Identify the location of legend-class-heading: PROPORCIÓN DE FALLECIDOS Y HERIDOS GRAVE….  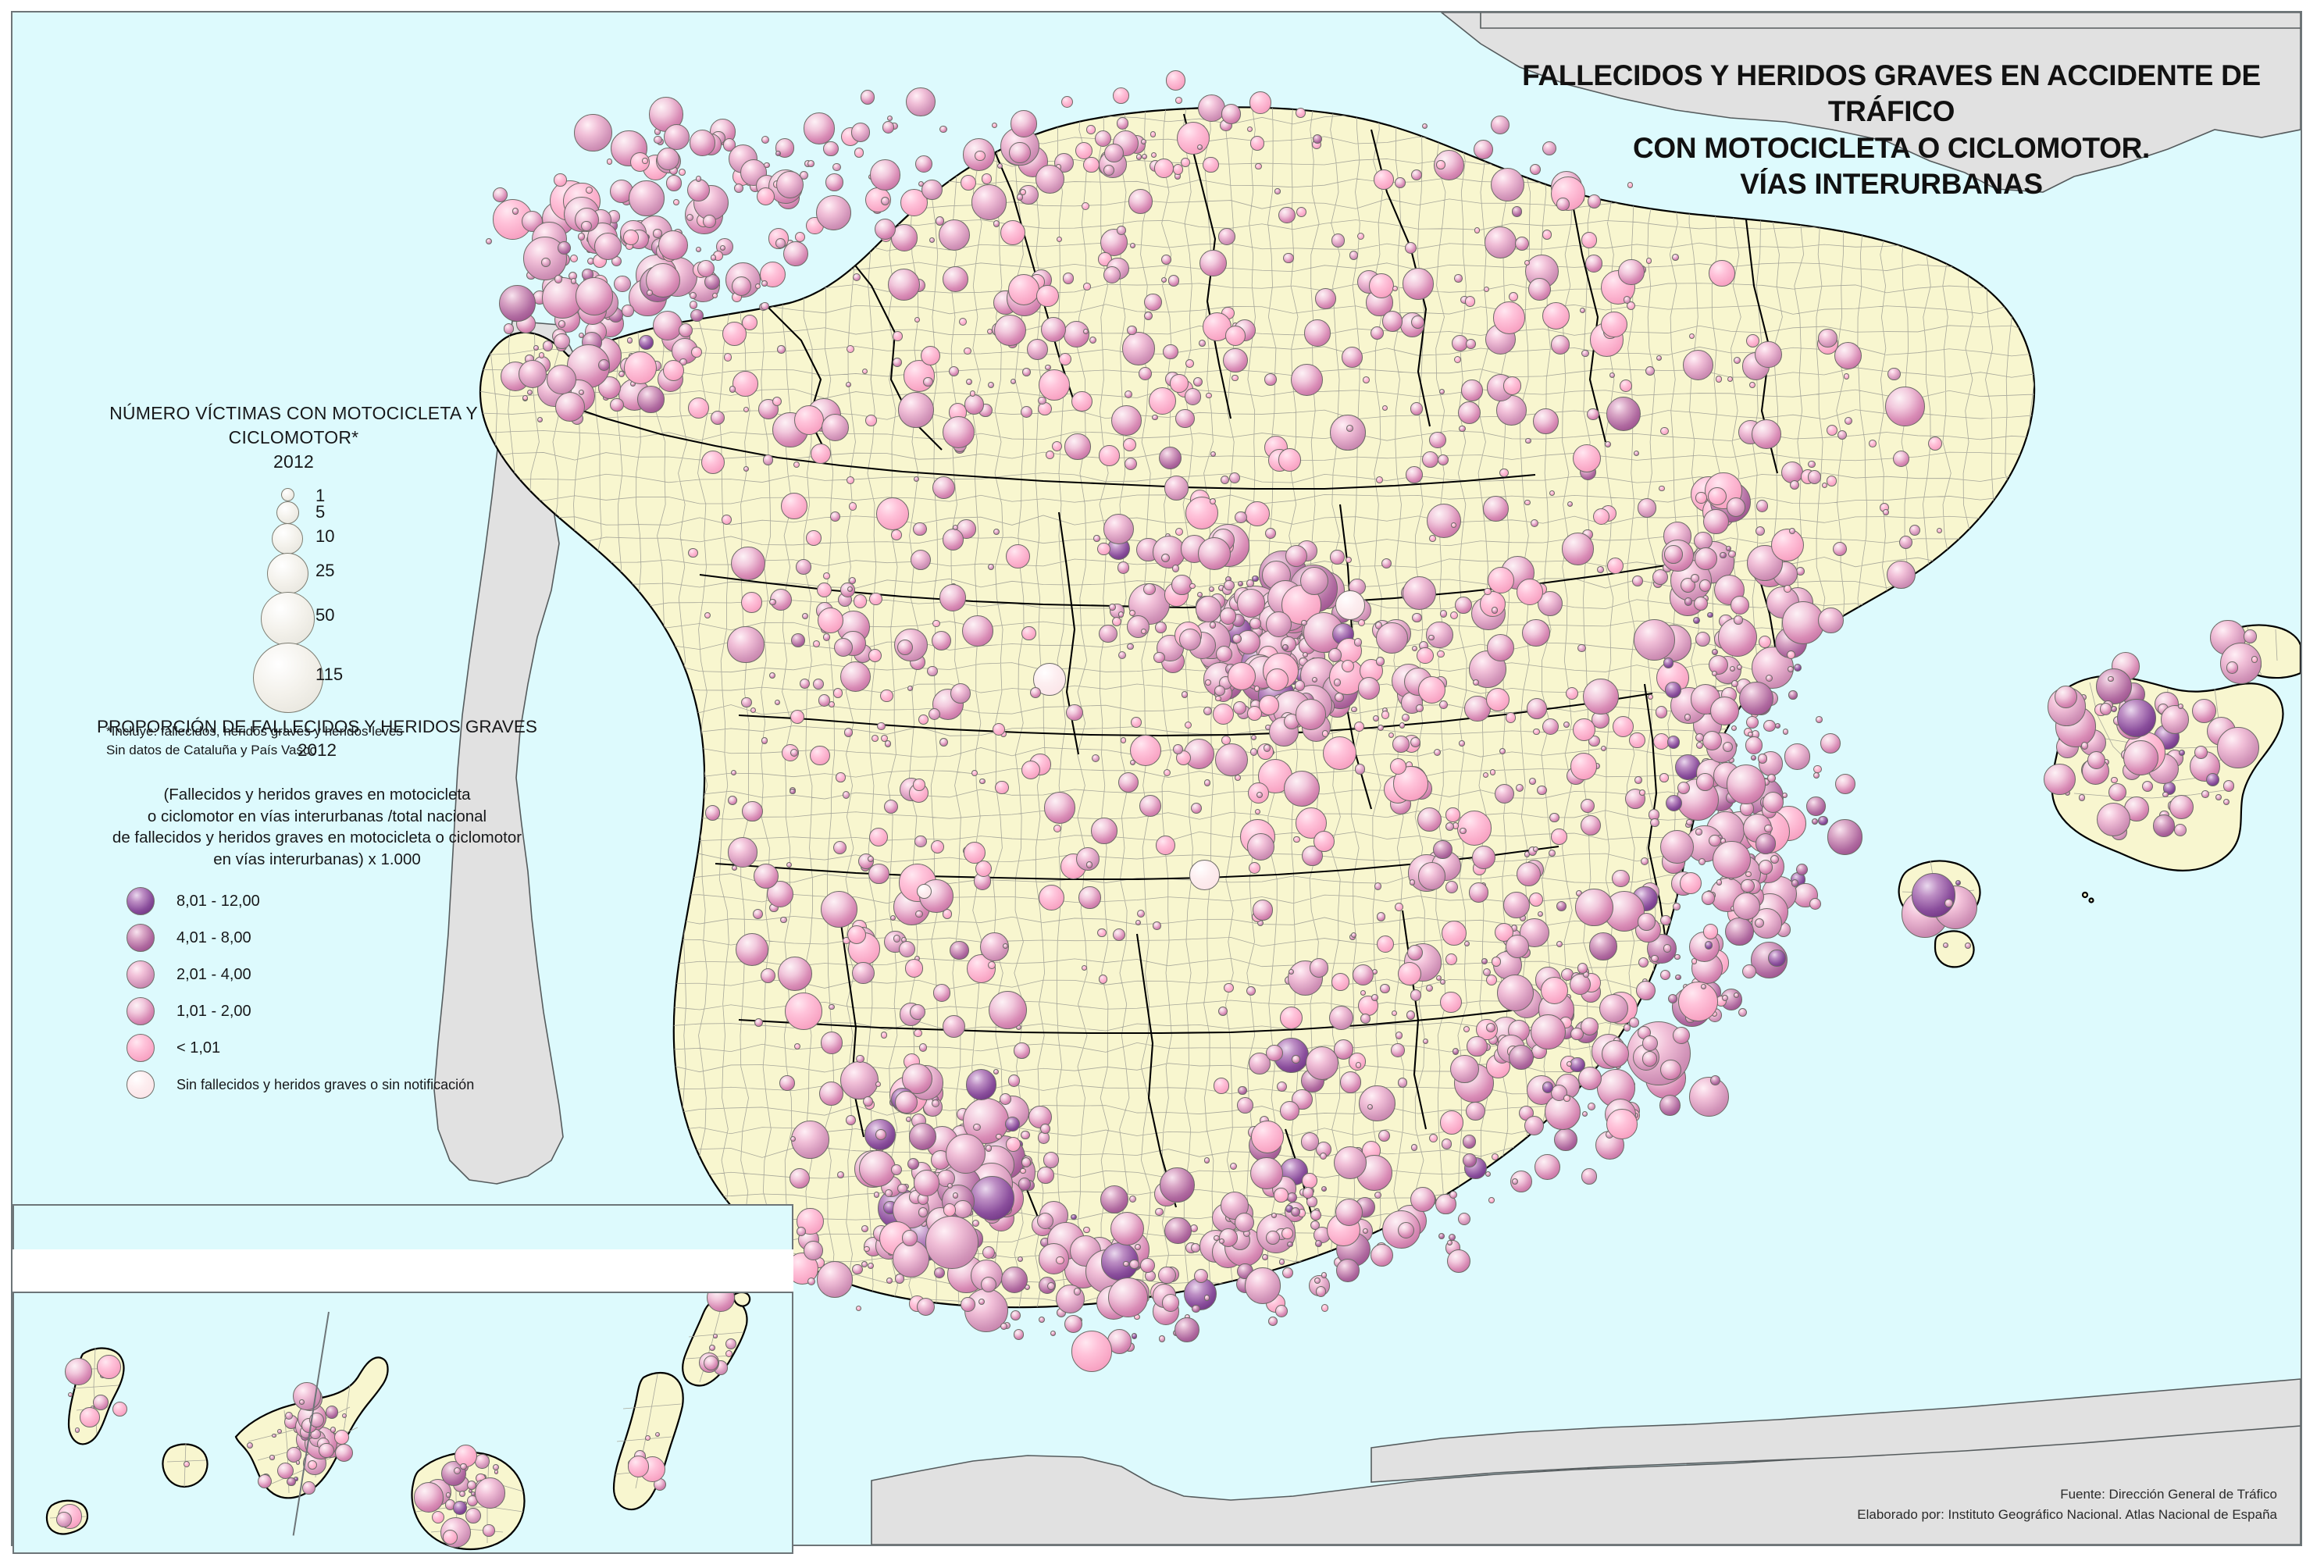
(317, 782).